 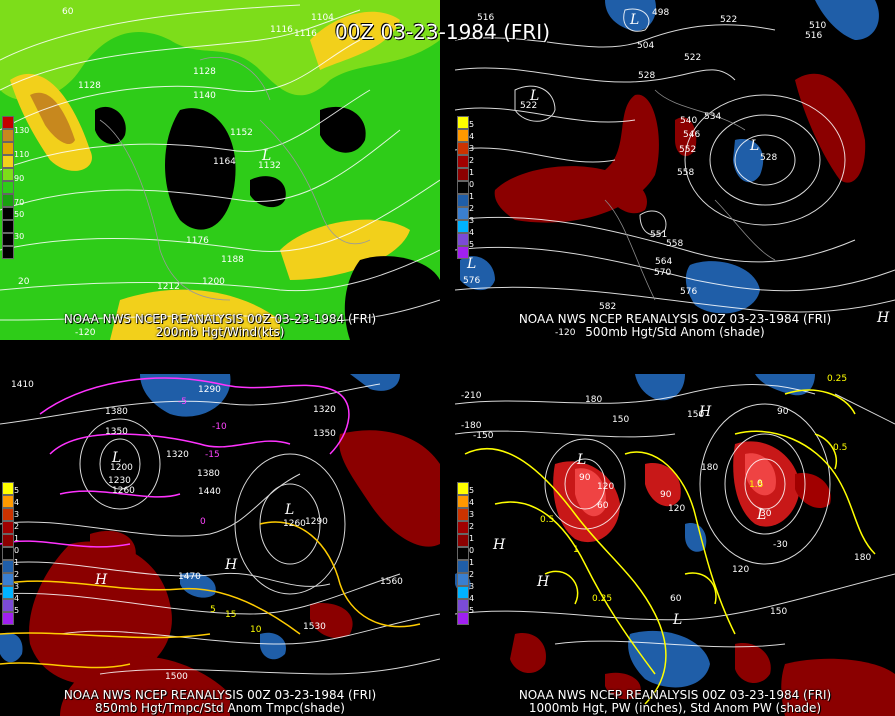 What do you see at coordinates (22, 154) in the screenshot?
I see `legend-label: 110` at bounding box center [22, 154].